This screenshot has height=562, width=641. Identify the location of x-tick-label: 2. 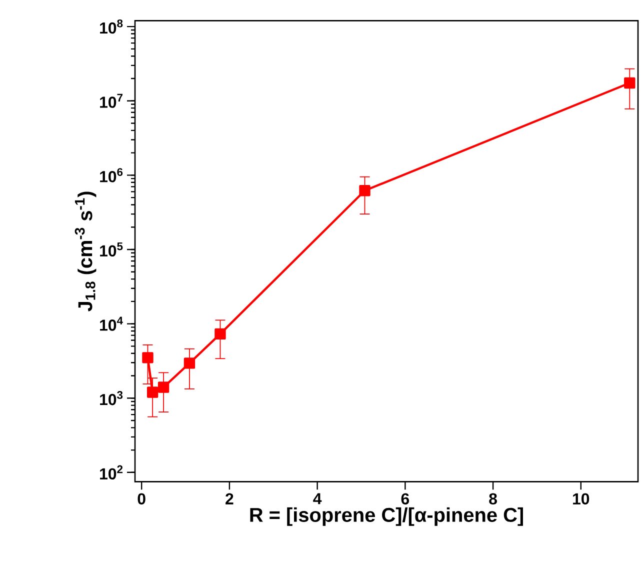
(230, 498).